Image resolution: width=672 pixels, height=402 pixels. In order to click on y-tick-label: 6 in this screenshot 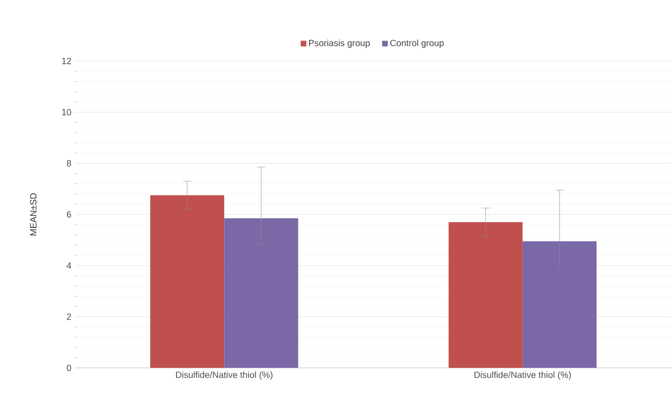, I will do `click(69, 214)`.